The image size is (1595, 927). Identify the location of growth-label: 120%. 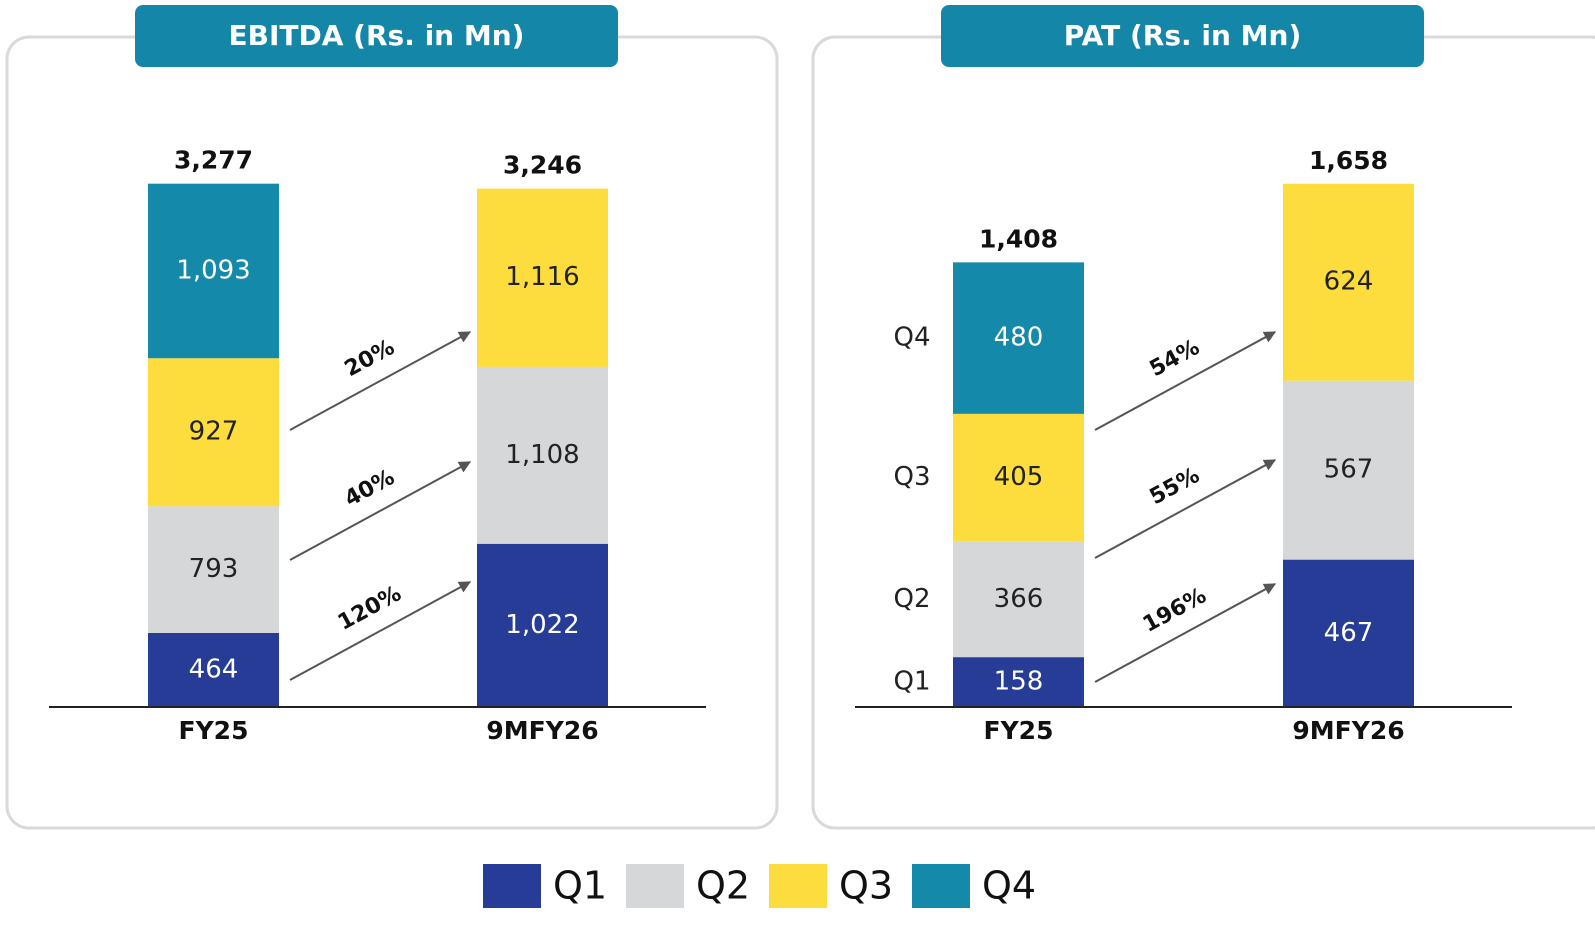
(370, 608).